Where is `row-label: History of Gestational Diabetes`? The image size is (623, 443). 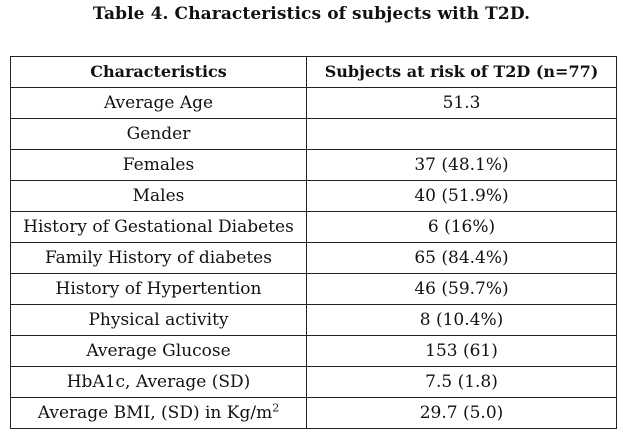
row-label: History of Gestational Diabetes is located at coordinates (158, 227).